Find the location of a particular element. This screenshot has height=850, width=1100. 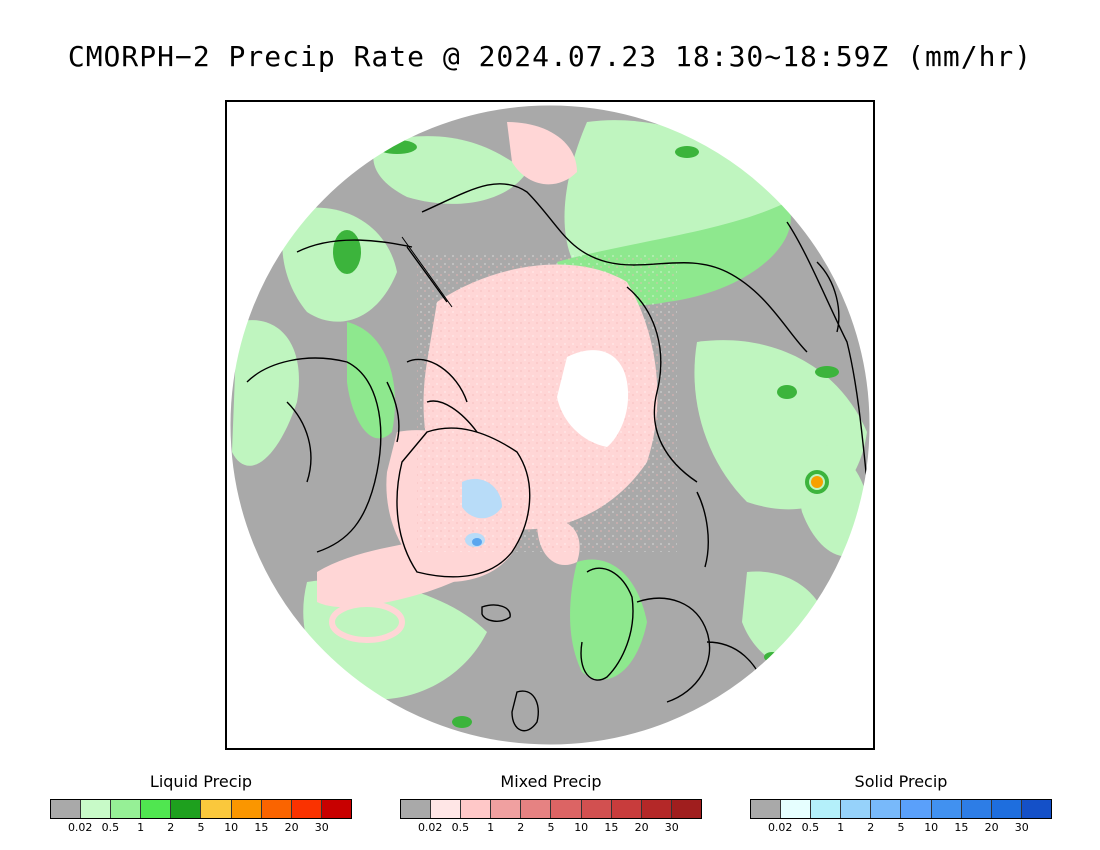

mixed-texture-overlay is located at coordinates (547, 402).